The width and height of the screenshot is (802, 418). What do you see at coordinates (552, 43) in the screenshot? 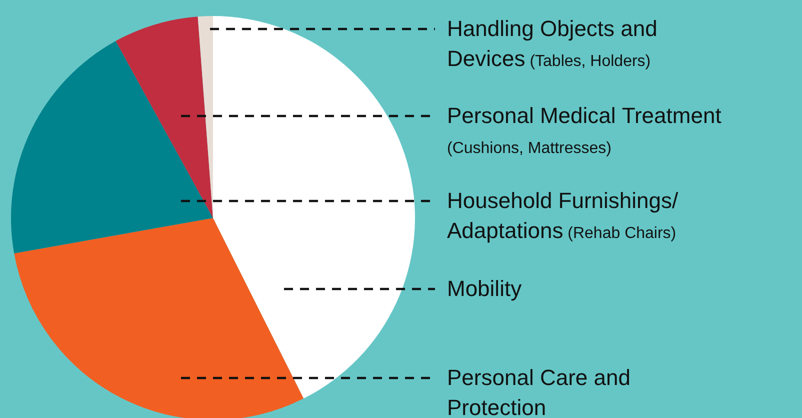
I see `category-label: Handling Objects and Devices (Tables, Holders)` at bounding box center [552, 43].